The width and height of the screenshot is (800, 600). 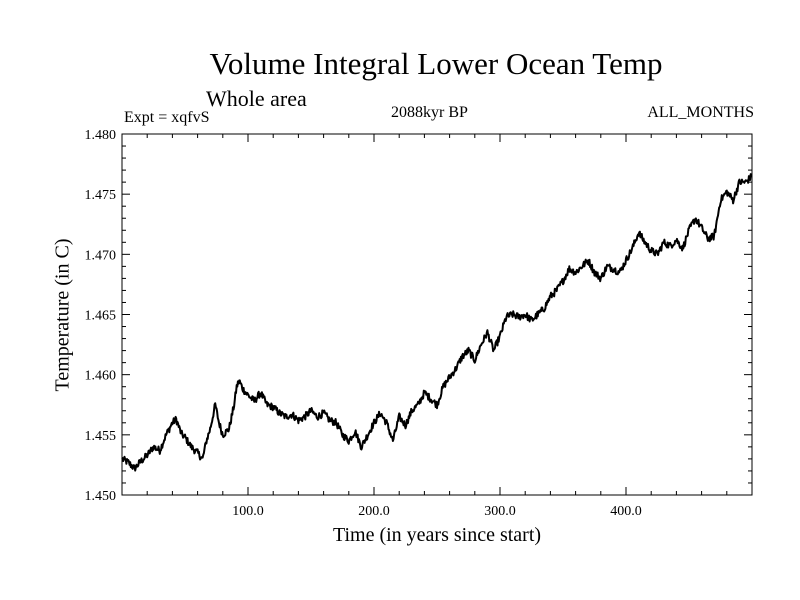 What do you see at coordinates (101, 436) in the screenshot?
I see `y-tick-label: 1.455` at bounding box center [101, 436].